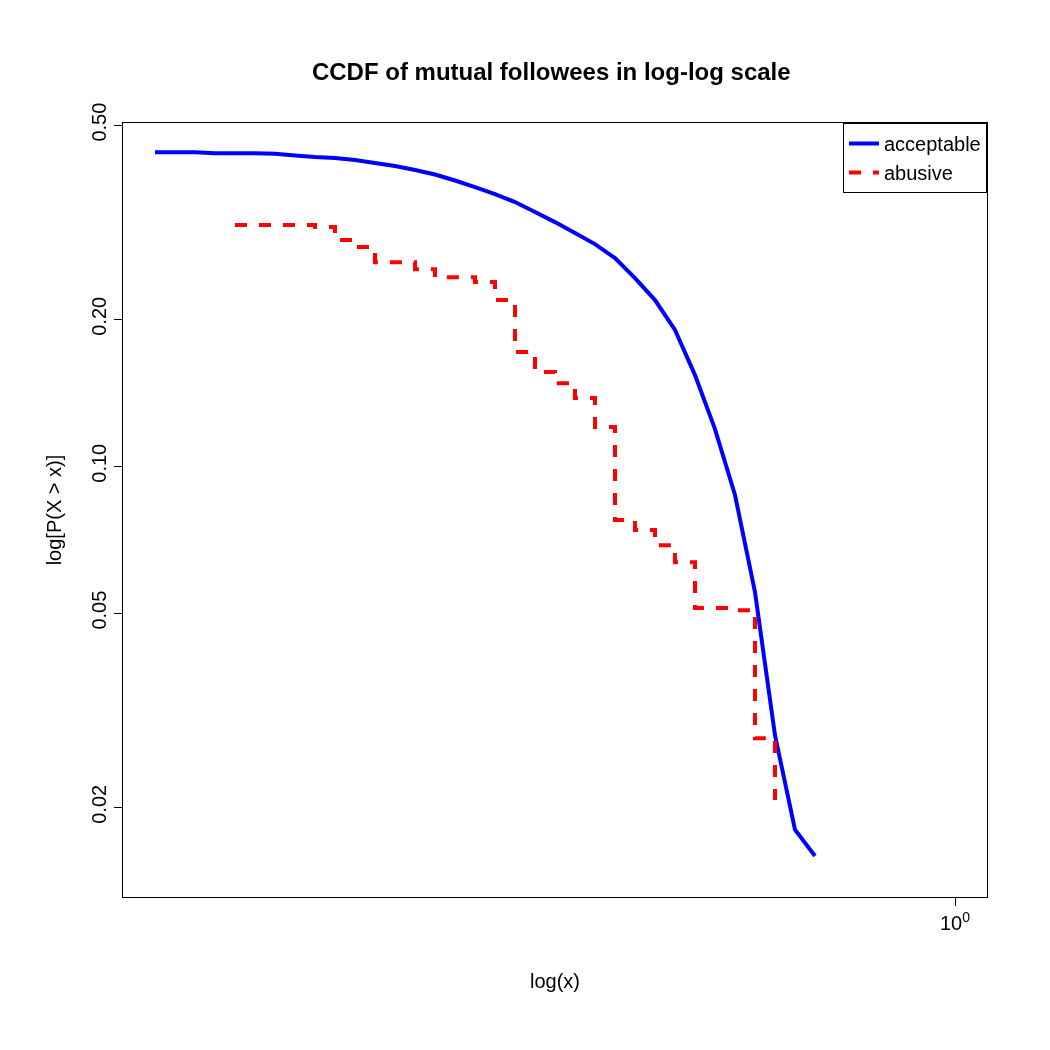 The image size is (1050, 1050). I want to click on y-tick-label: 0.20, so click(98, 316).